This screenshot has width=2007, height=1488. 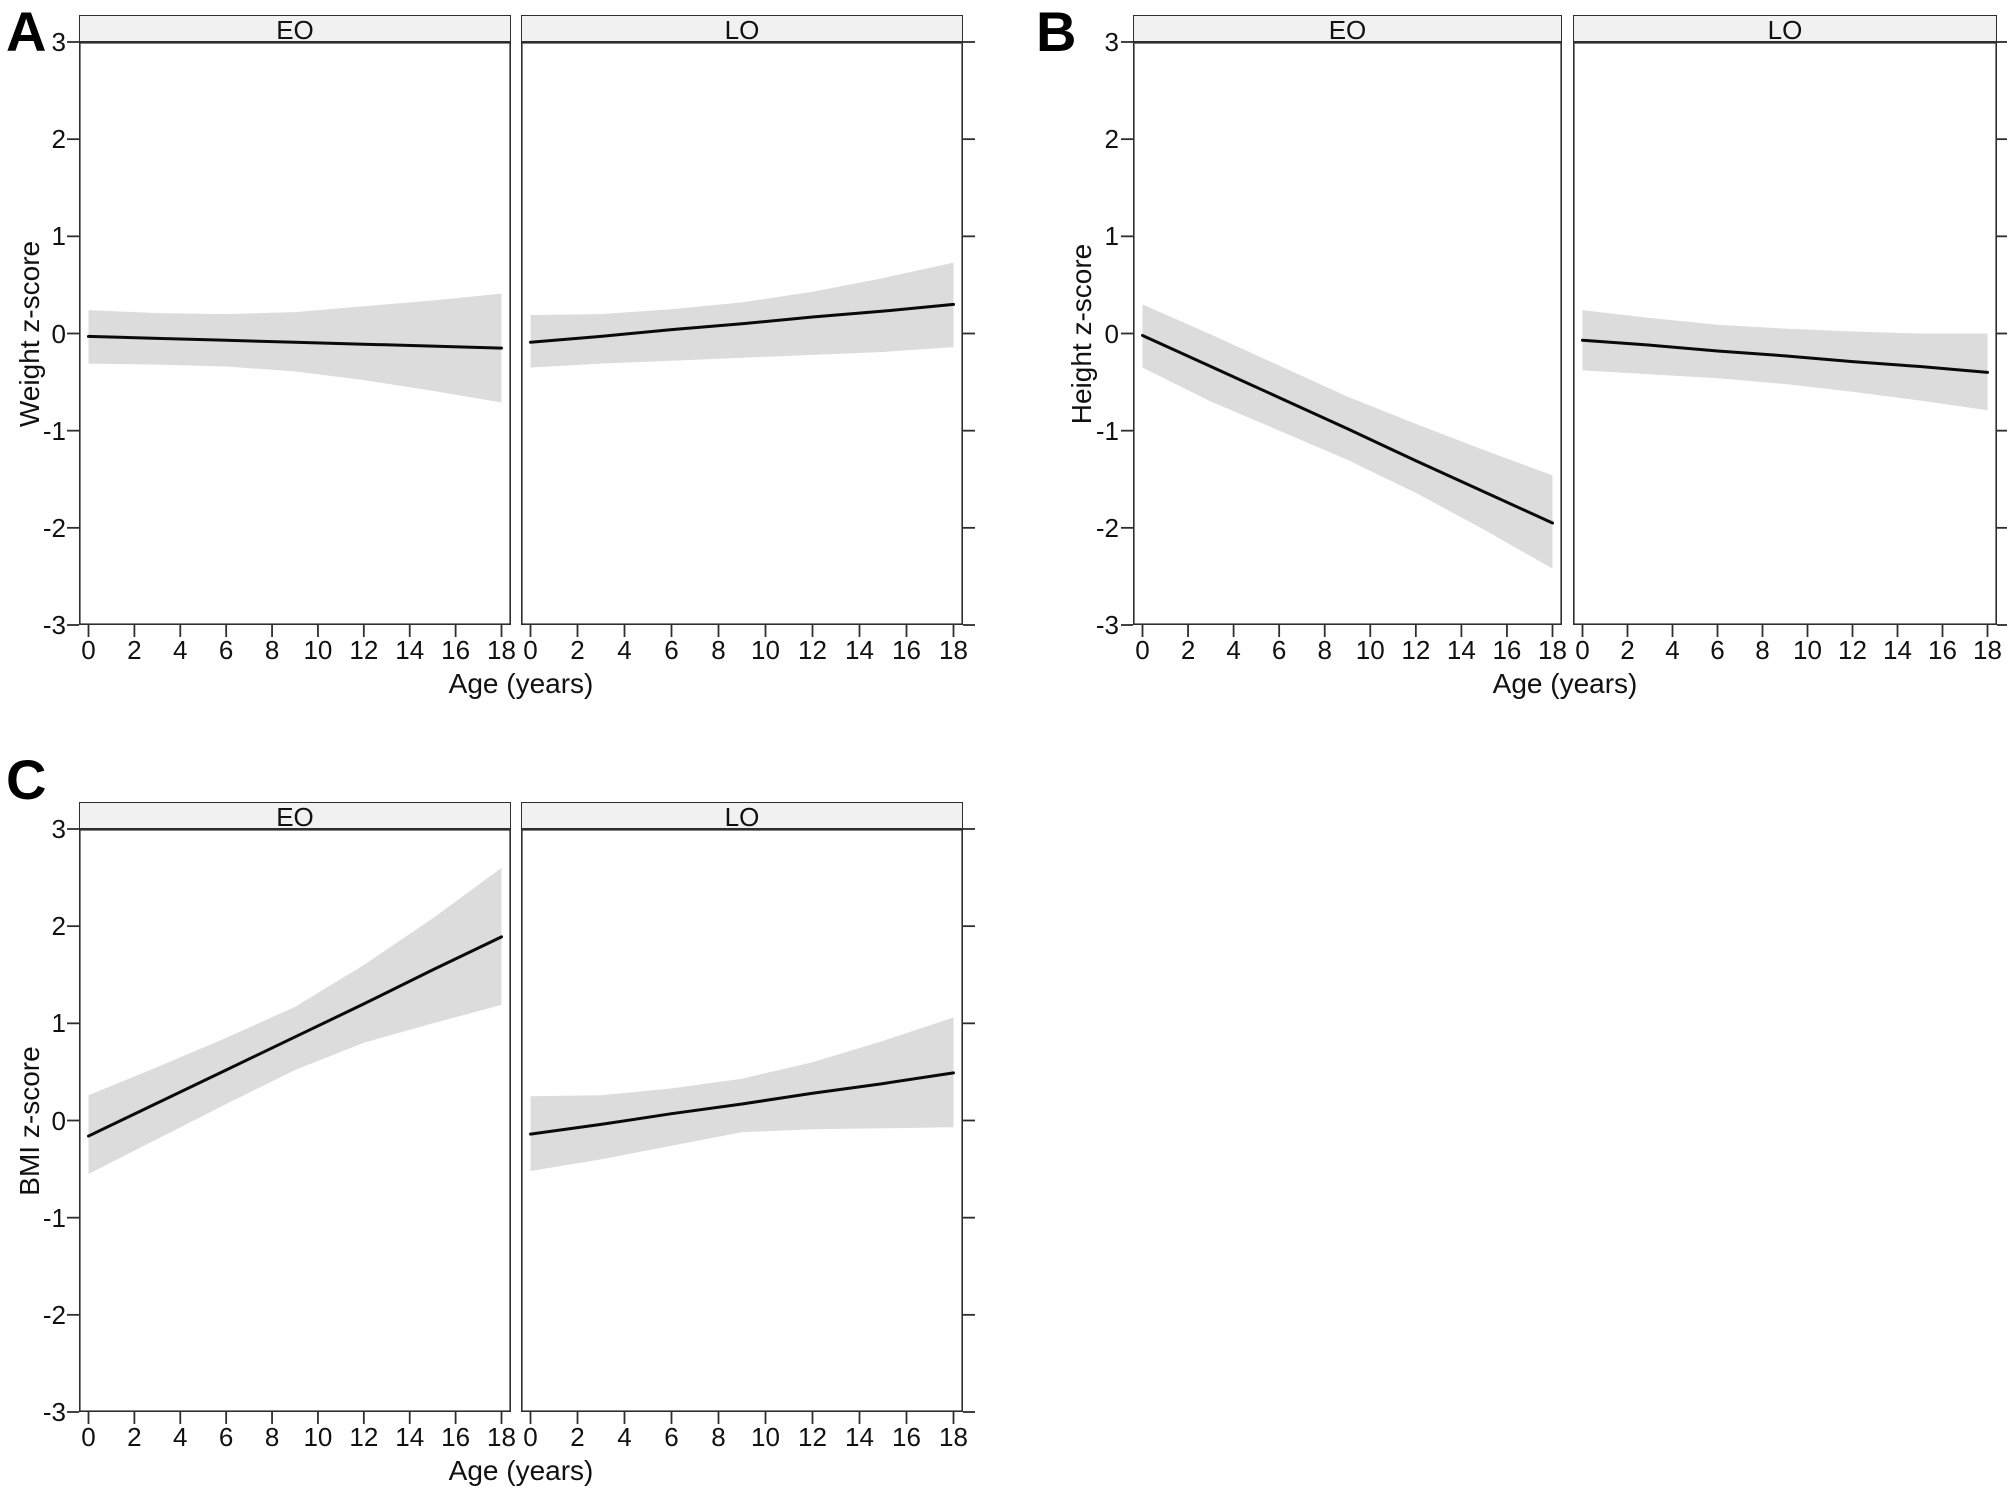 I want to click on y-tick-label: 3, so click(x=58, y=42).